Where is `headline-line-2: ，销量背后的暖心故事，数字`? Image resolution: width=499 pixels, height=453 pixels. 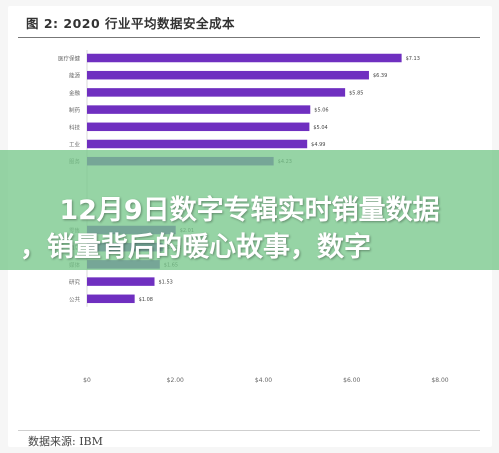
headline-line-2: ，销量背后的暖心故事，数字 is located at coordinates (195, 247).